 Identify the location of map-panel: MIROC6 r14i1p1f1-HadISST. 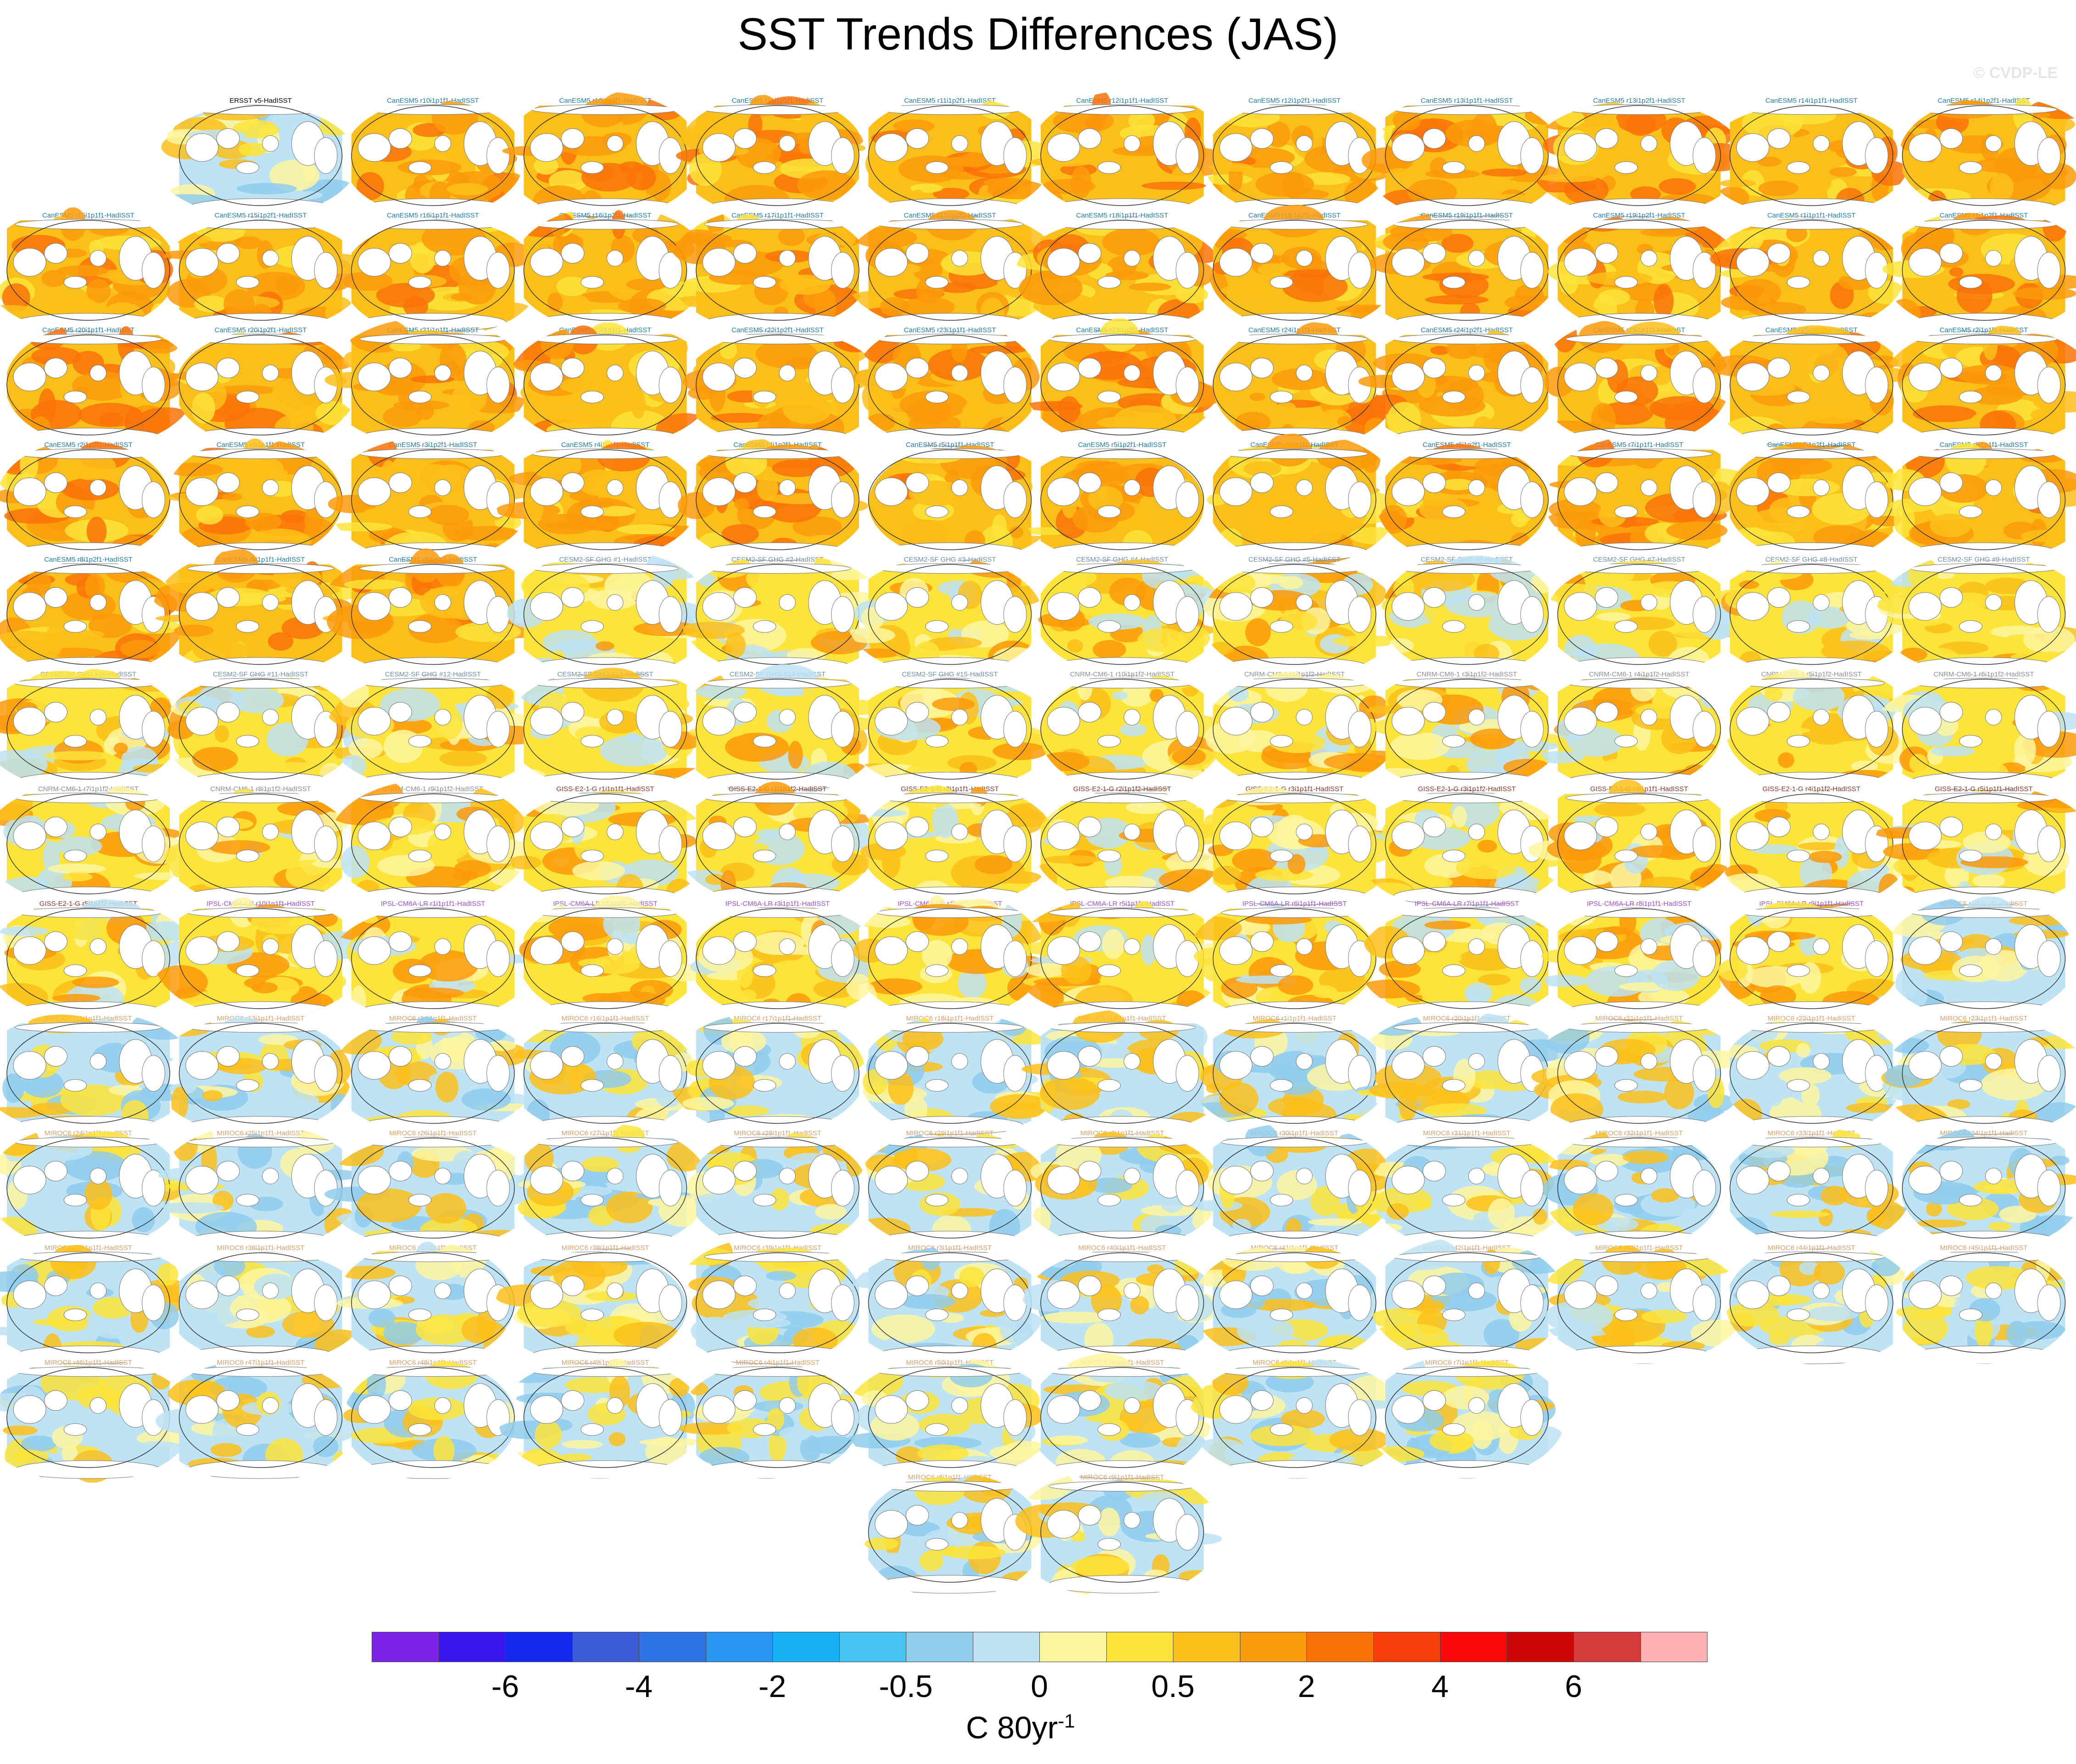
(434, 1074).